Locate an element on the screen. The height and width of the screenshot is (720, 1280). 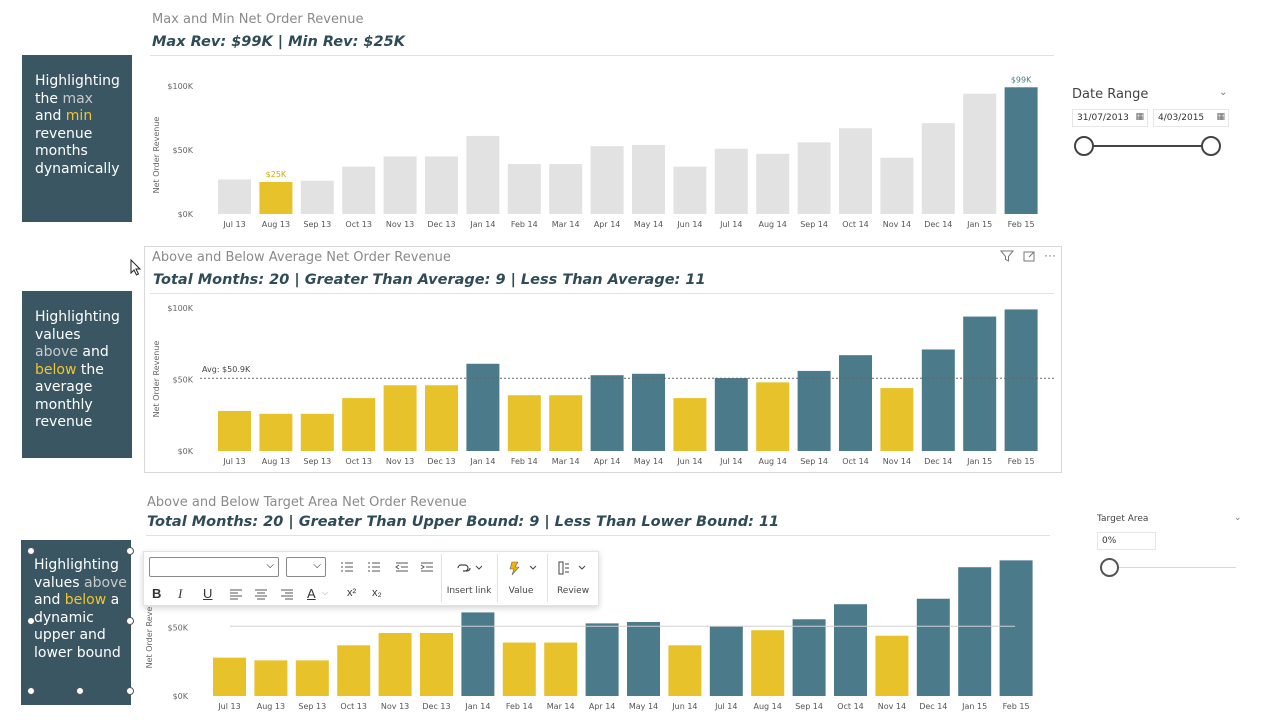
underline-button: U is located at coordinates (208, 593).